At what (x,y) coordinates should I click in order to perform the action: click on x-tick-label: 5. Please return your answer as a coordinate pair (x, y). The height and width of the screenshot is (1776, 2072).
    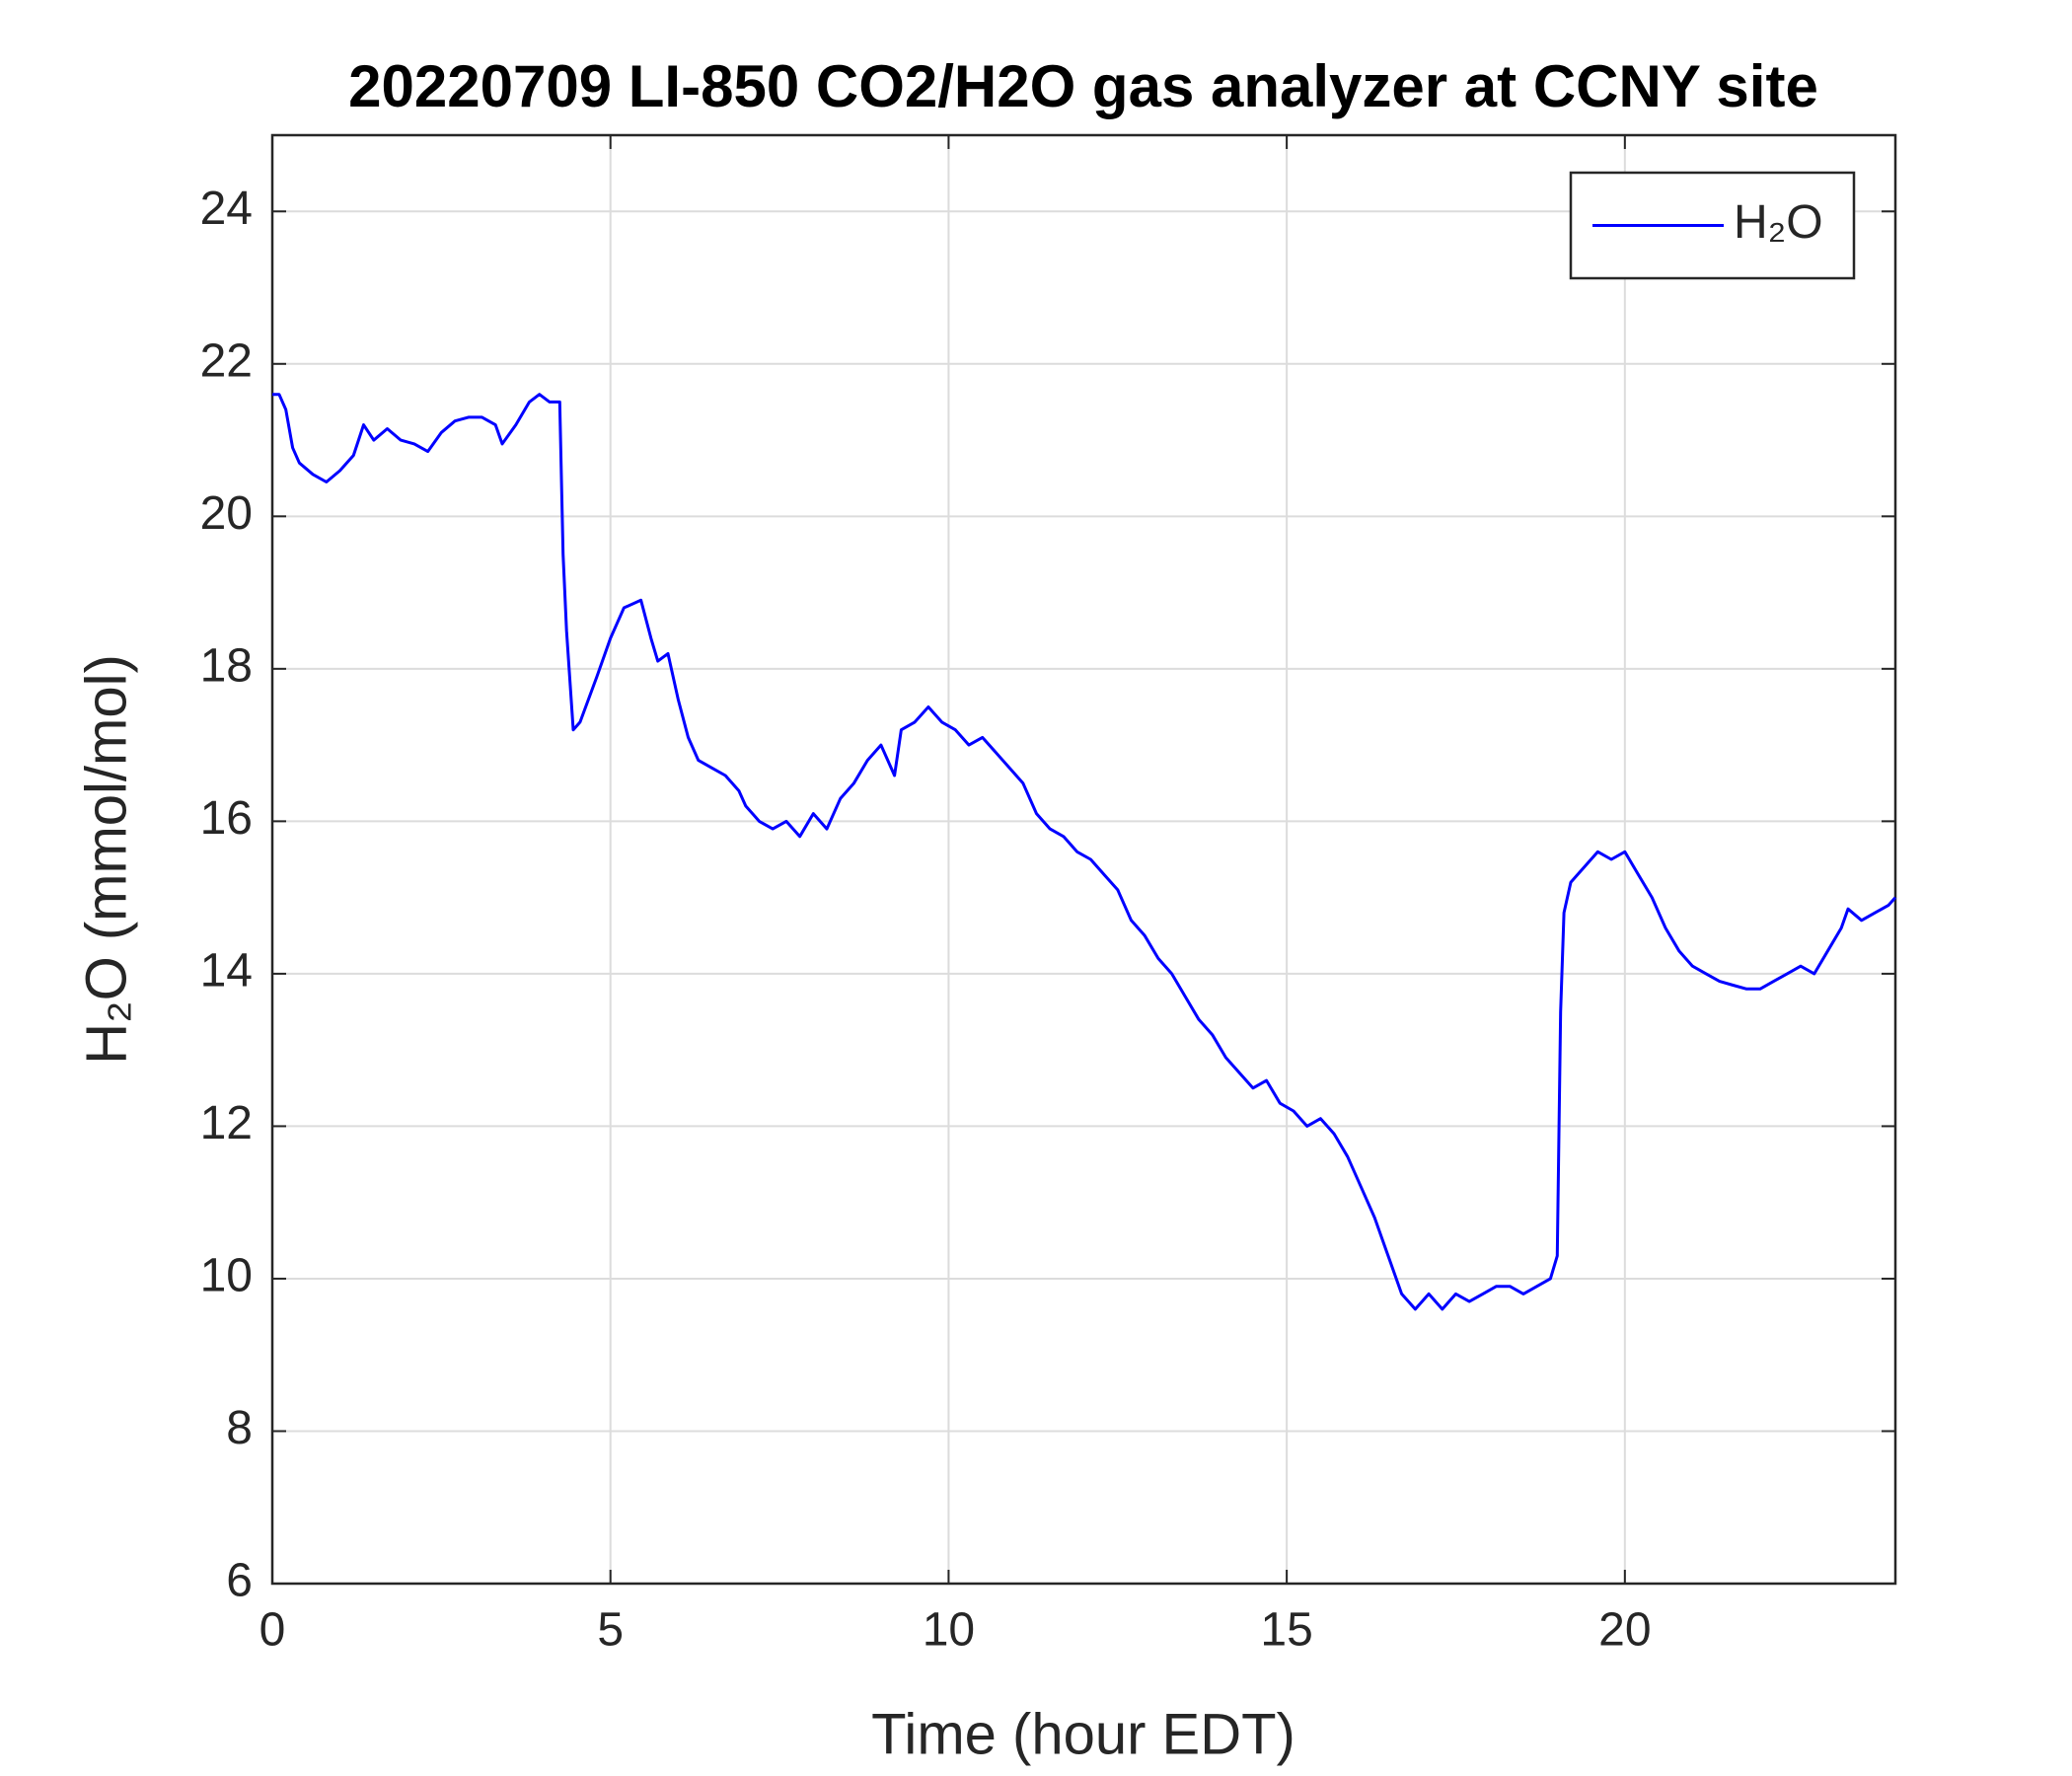
    Looking at the image, I should click on (610, 1631).